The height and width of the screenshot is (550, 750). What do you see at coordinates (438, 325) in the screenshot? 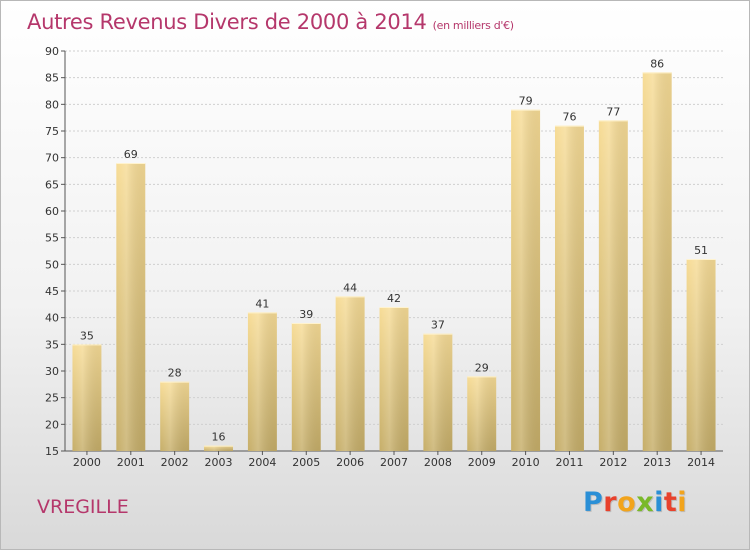
I see `data-label: 37` at bounding box center [438, 325].